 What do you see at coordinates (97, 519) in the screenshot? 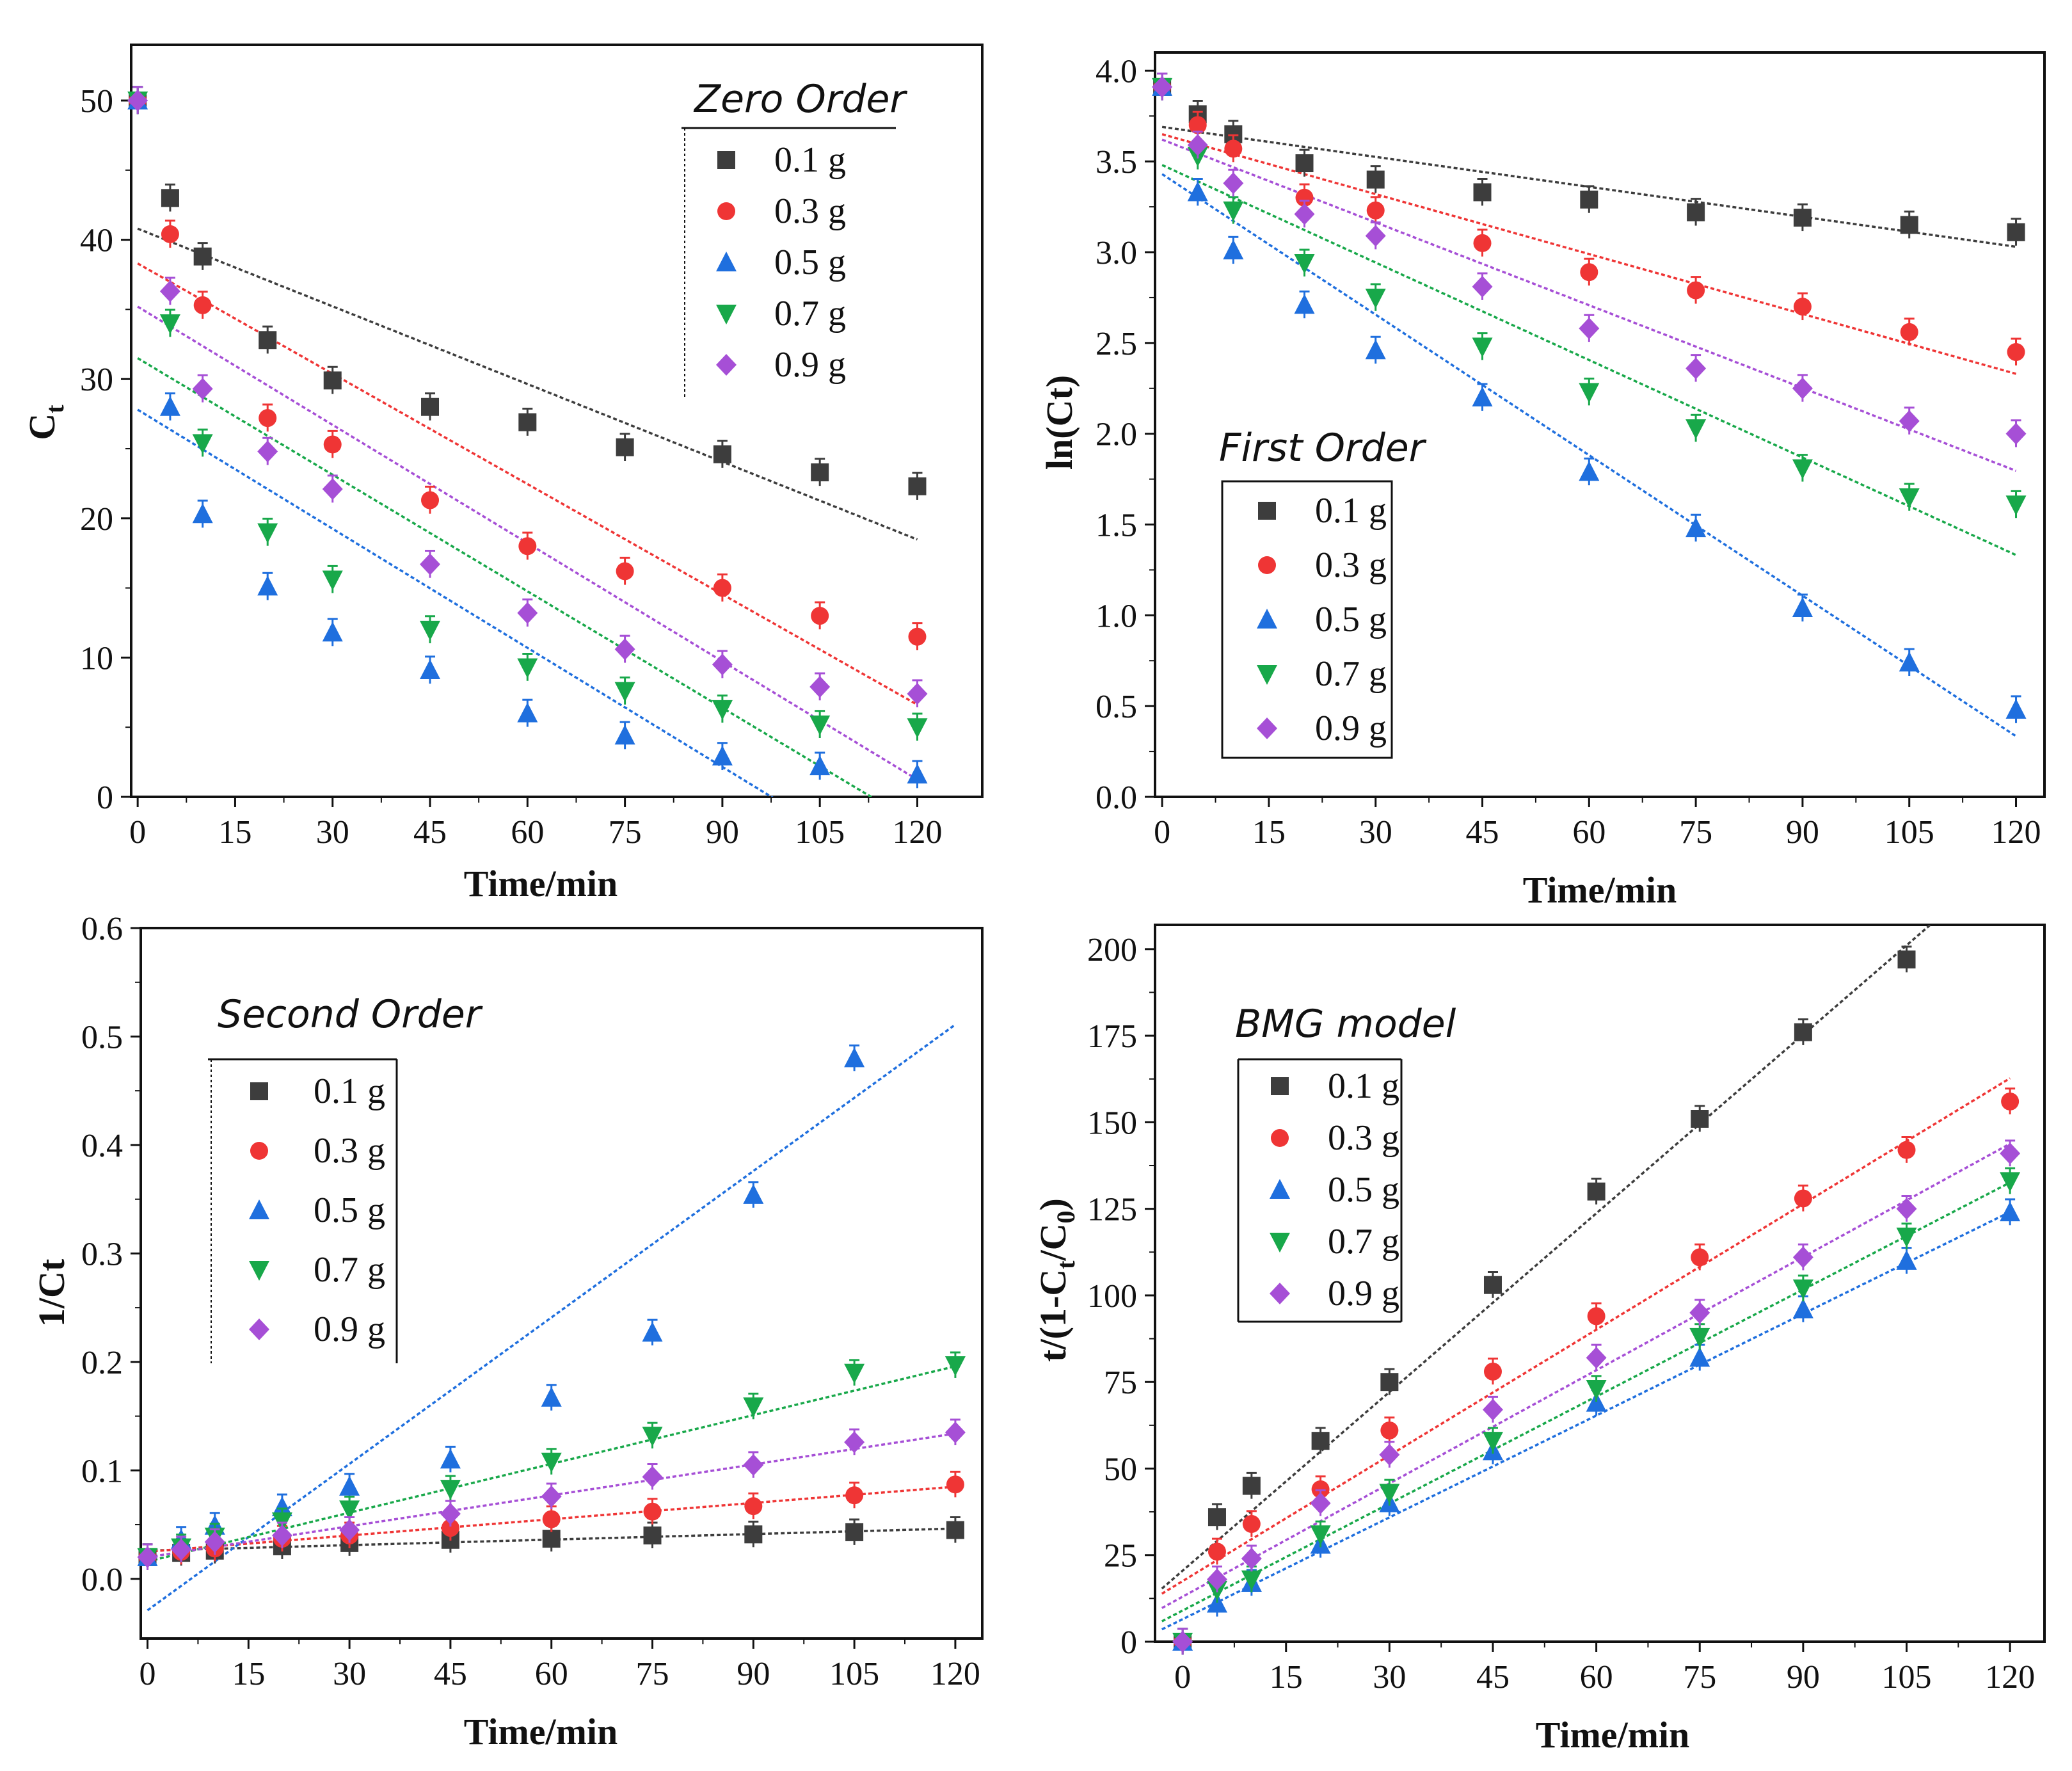
I see `y-tick-label: 20` at bounding box center [97, 519].